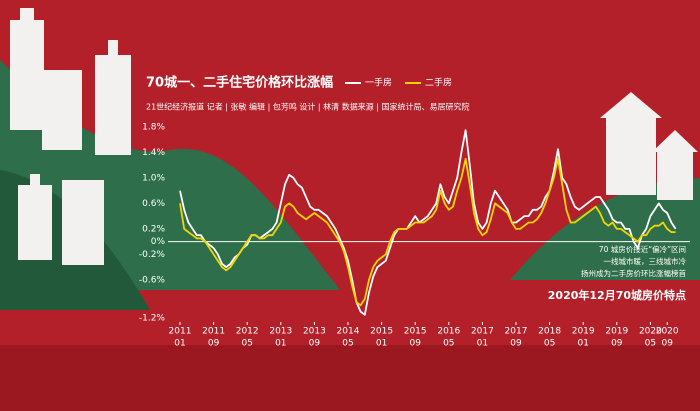  Describe the element at coordinates (633, 273) in the screenshot. I see `annotation: 扬州成为二手房价环比涨幅榜首` at that location.